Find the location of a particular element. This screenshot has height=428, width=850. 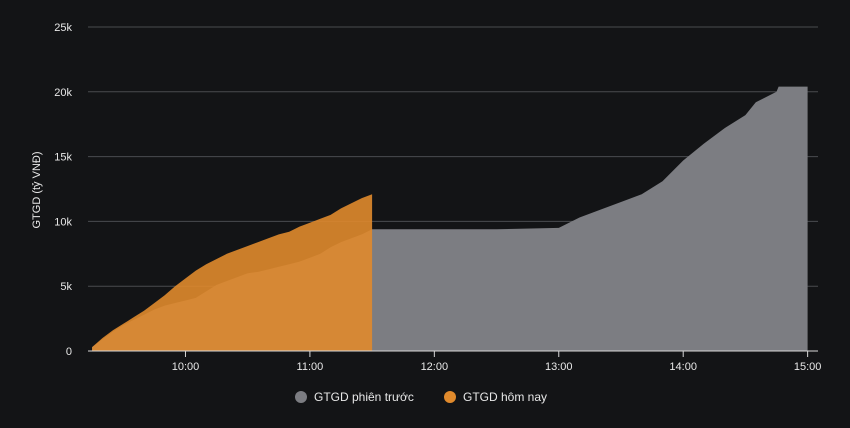

x-tick-label: 10:00 is located at coordinates (186, 367).